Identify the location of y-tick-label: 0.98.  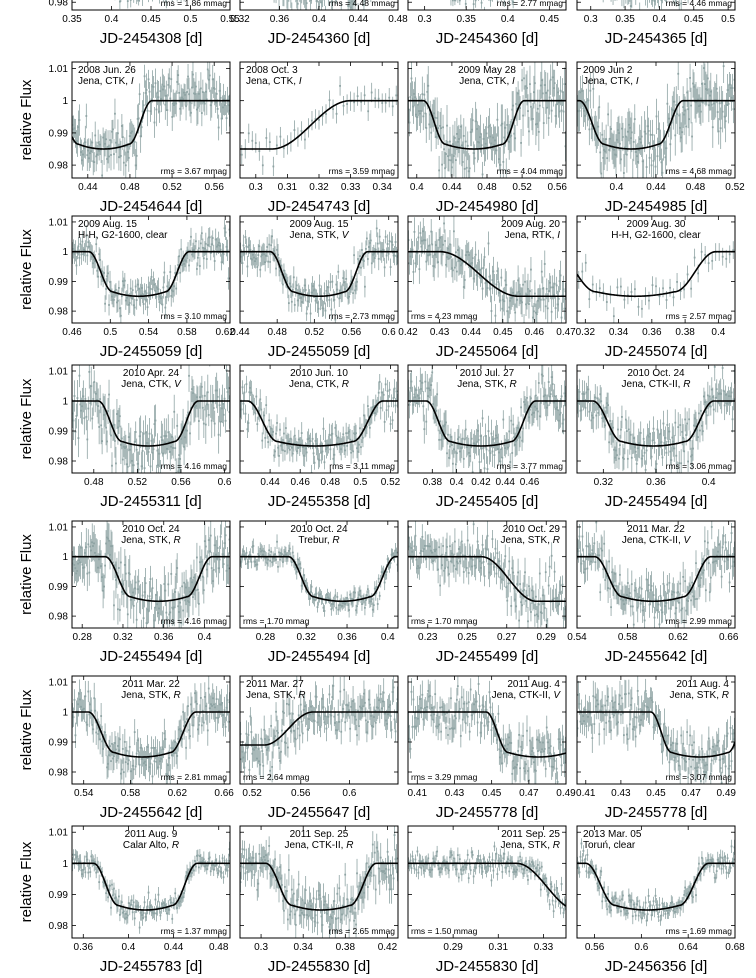
(59, 166).